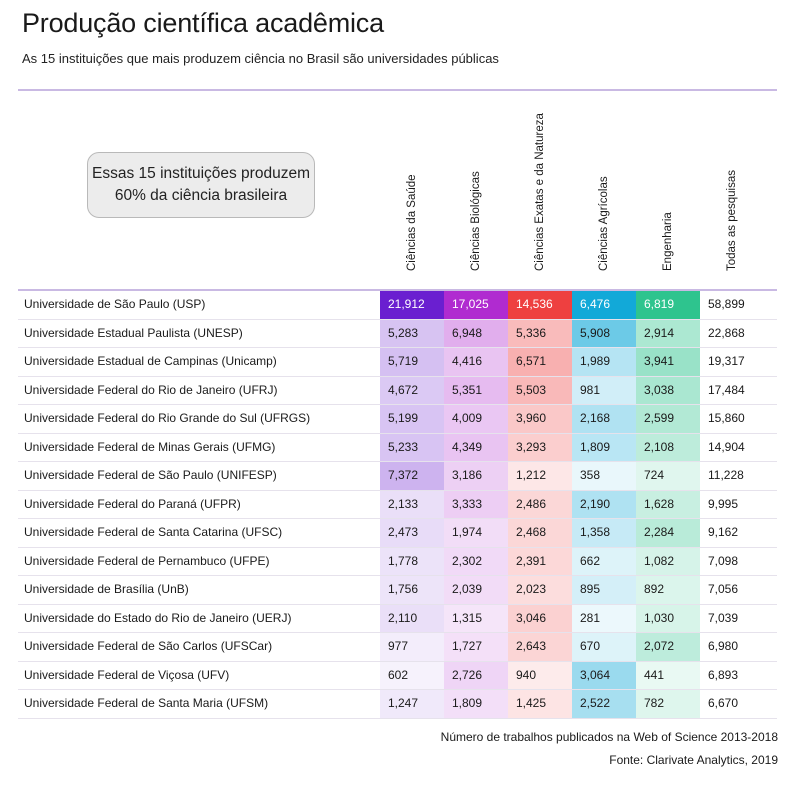 The height and width of the screenshot is (788, 800). What do you see at coordinates (668, 533) in the screenshot?
I see `value-cell: 2,284` at bounding box center [668, 533].